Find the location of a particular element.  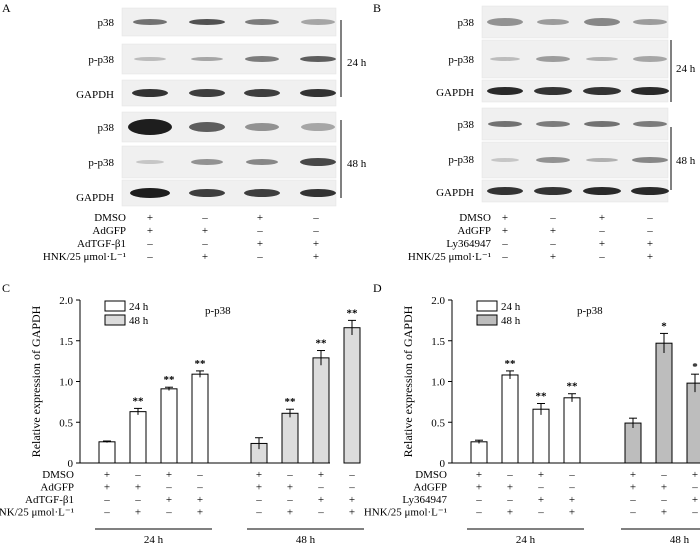

row-labels-a: p38 p-p38 GAPDH p38 p-p38 GAPDH is located at coordinates (95, 110).